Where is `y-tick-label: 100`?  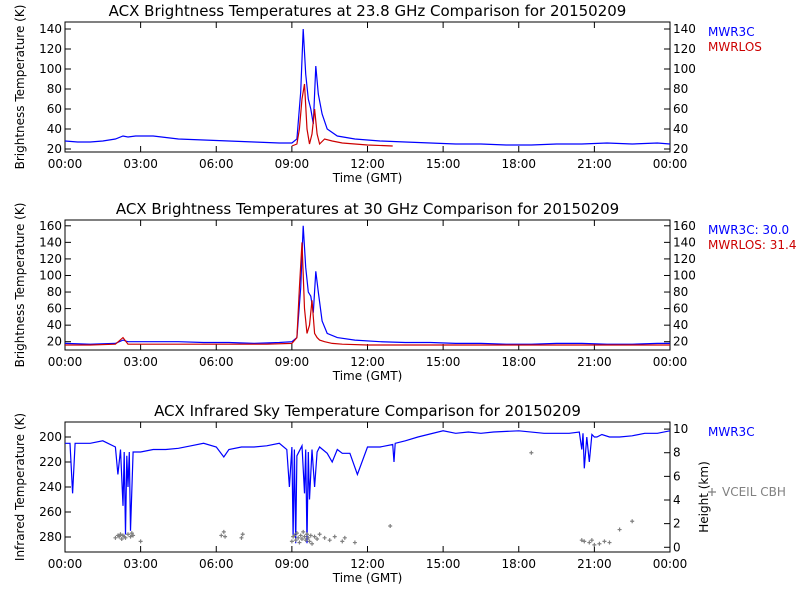 y-tick-label: 100 is located at coordinates (50, 69).